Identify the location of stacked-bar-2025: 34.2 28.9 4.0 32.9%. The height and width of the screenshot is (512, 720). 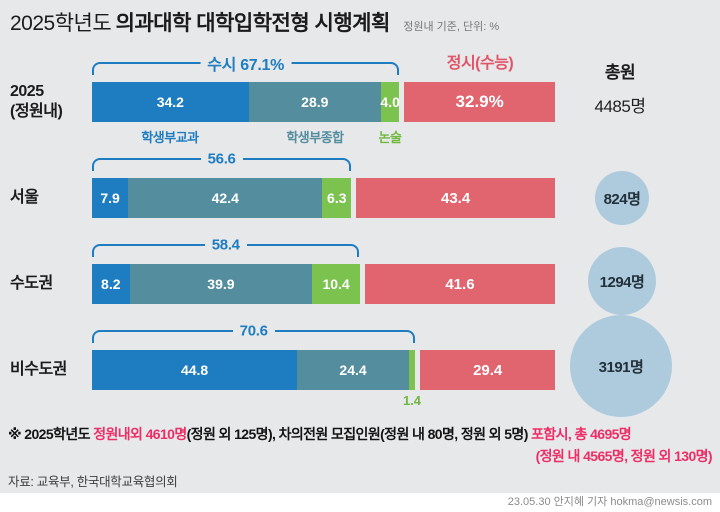
(323, 102).